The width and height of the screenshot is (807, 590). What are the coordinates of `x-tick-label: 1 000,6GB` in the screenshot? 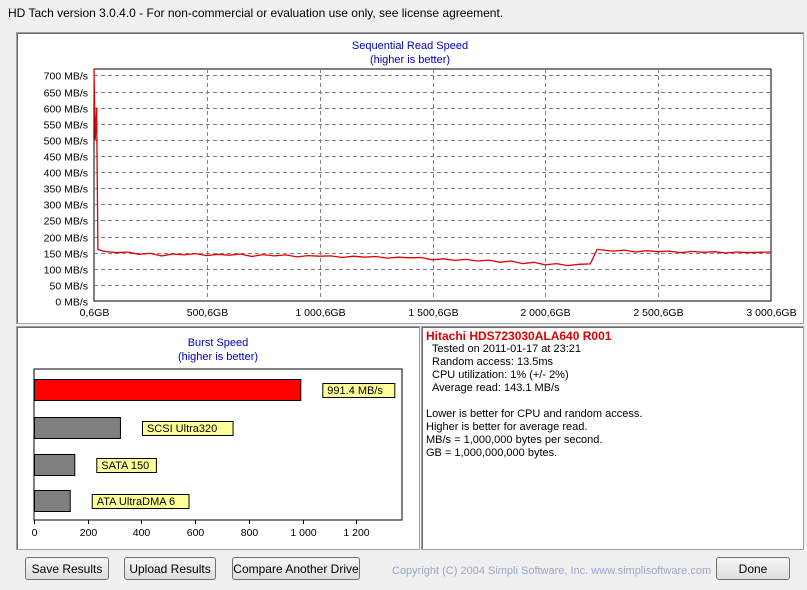 It's located at (320, 313).